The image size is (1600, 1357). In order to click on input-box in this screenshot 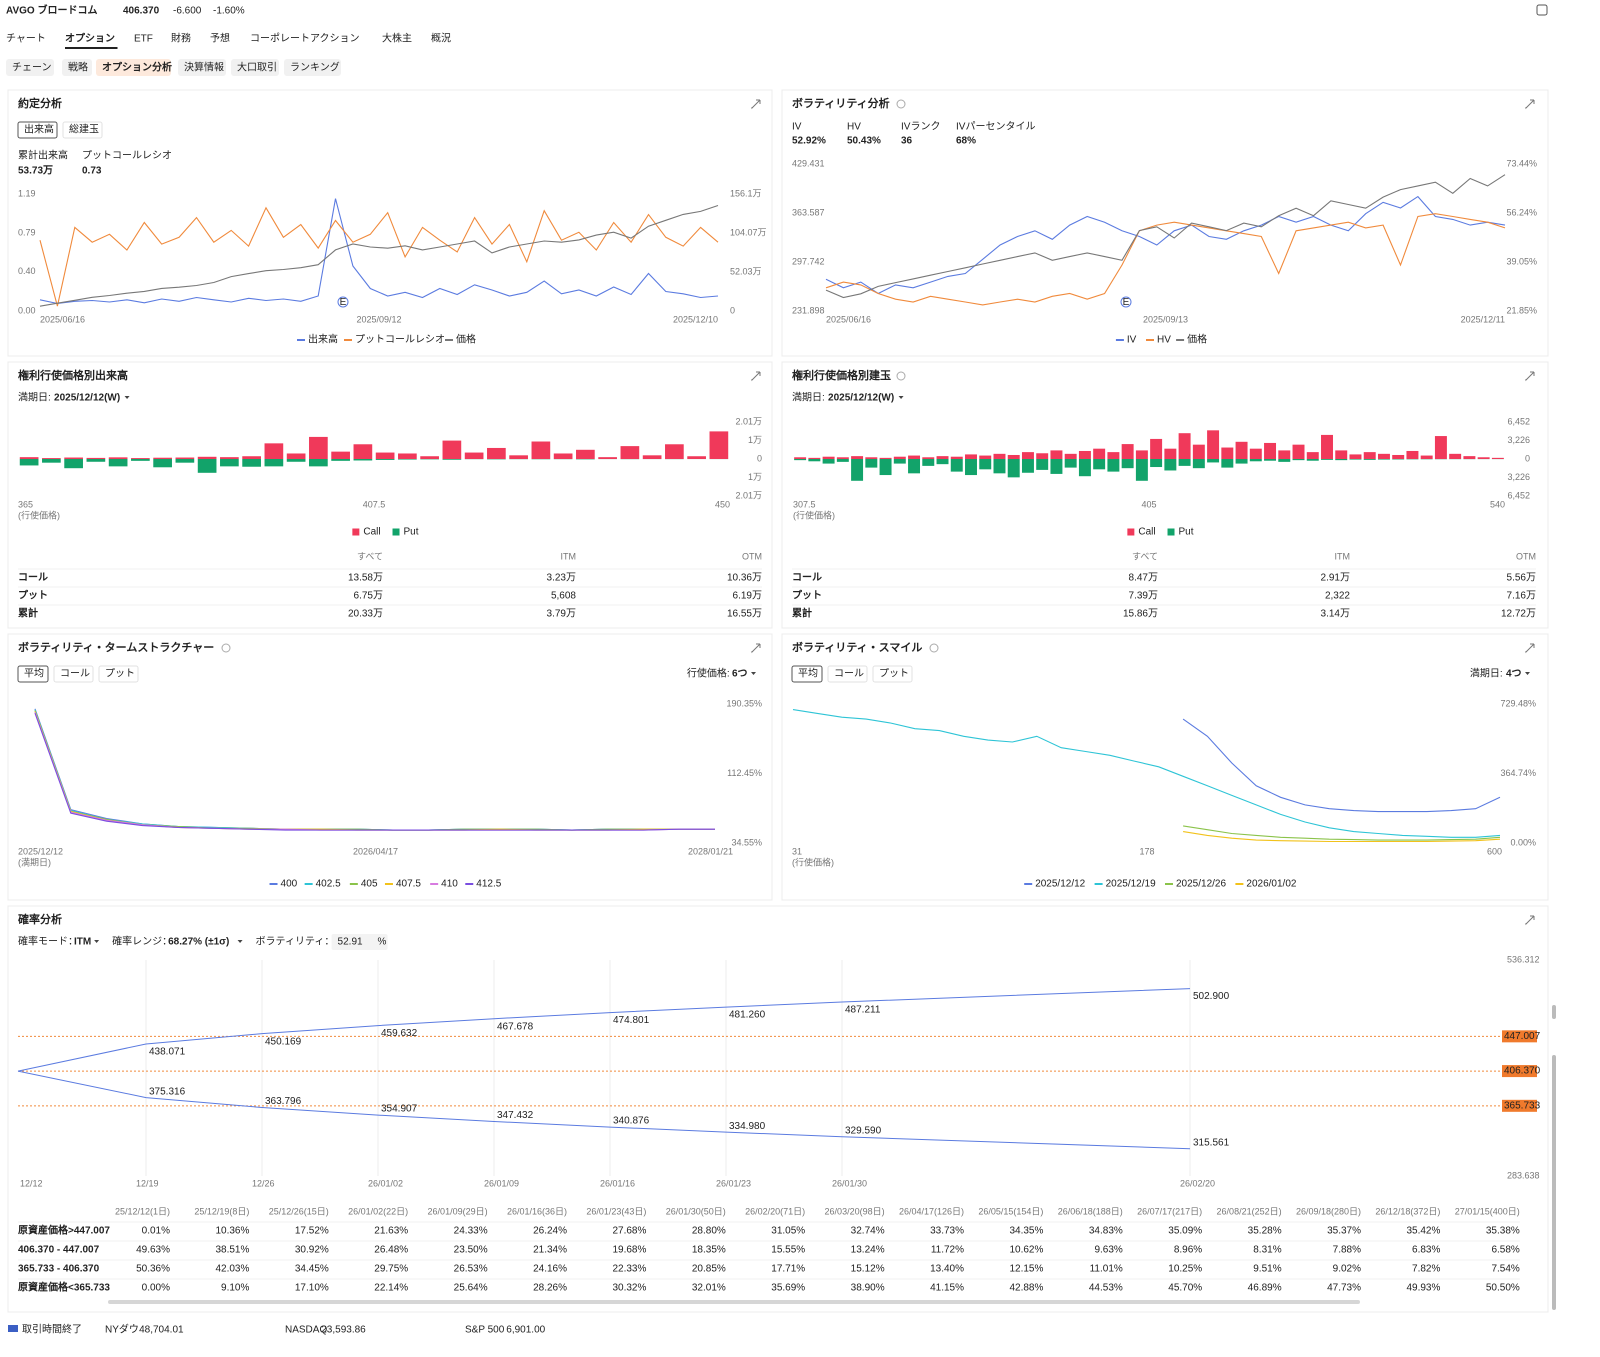, I will do `click(359, 942)`.